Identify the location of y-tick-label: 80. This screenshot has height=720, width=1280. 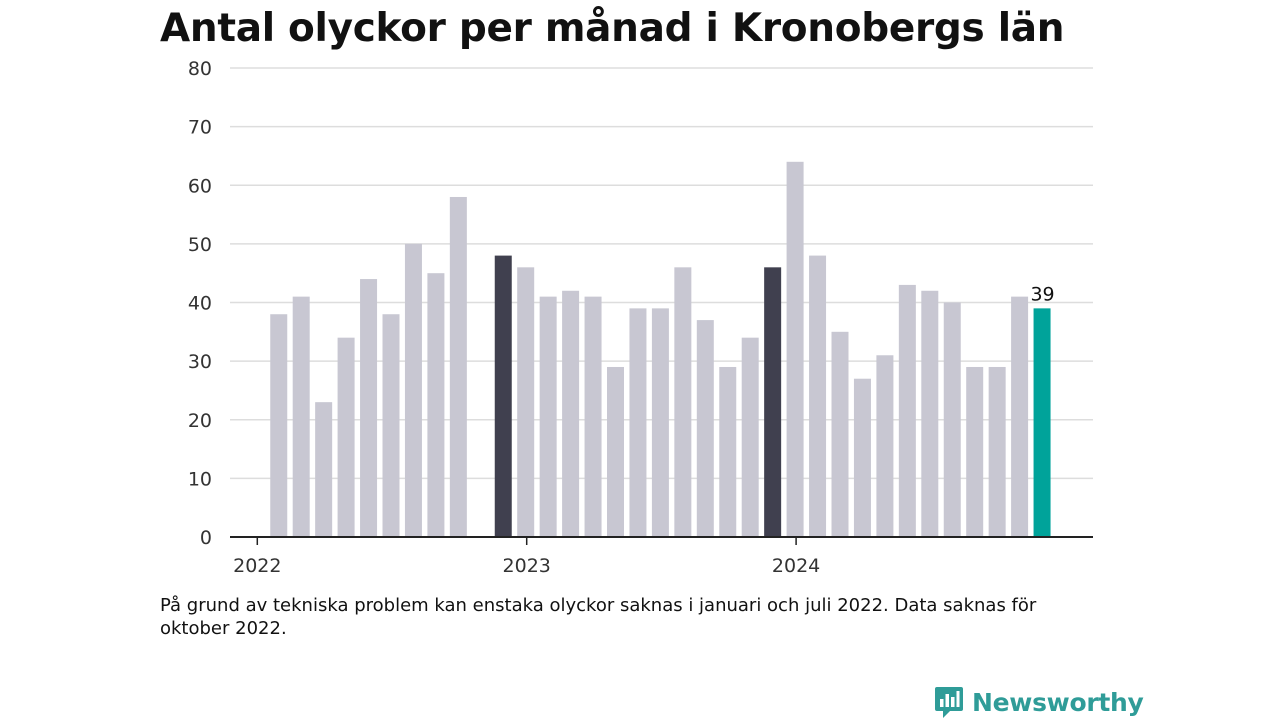
(200, 69).